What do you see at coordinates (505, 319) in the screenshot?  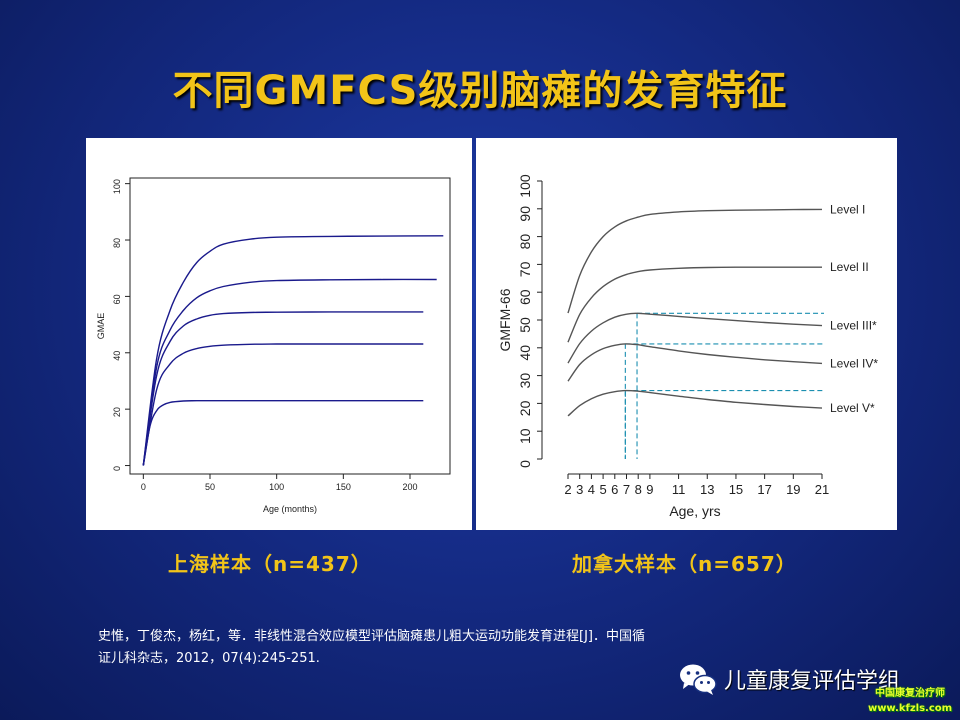 I see `y-axis-label: GMFM-66` at bounding box center [505, 319].